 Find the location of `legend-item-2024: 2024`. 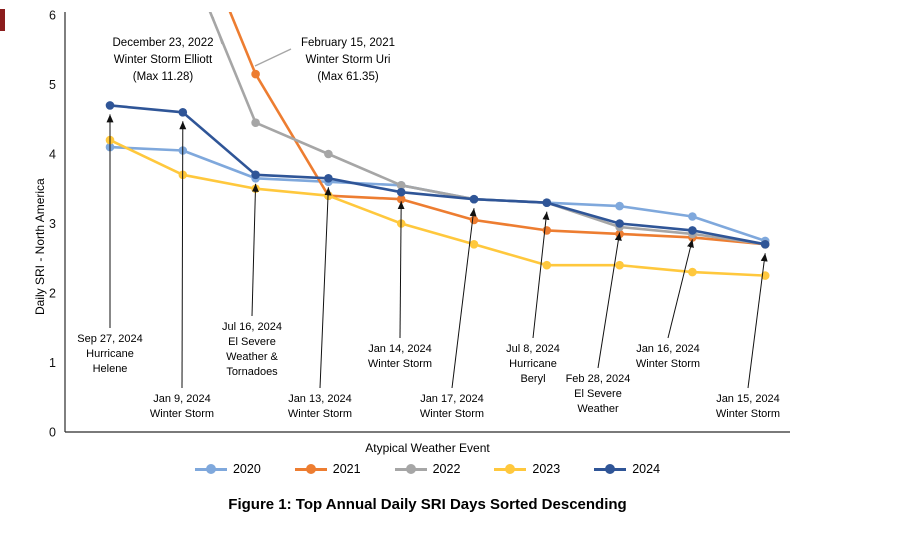

legend-item-2024: 2024 is located at coordinates (627, 469).